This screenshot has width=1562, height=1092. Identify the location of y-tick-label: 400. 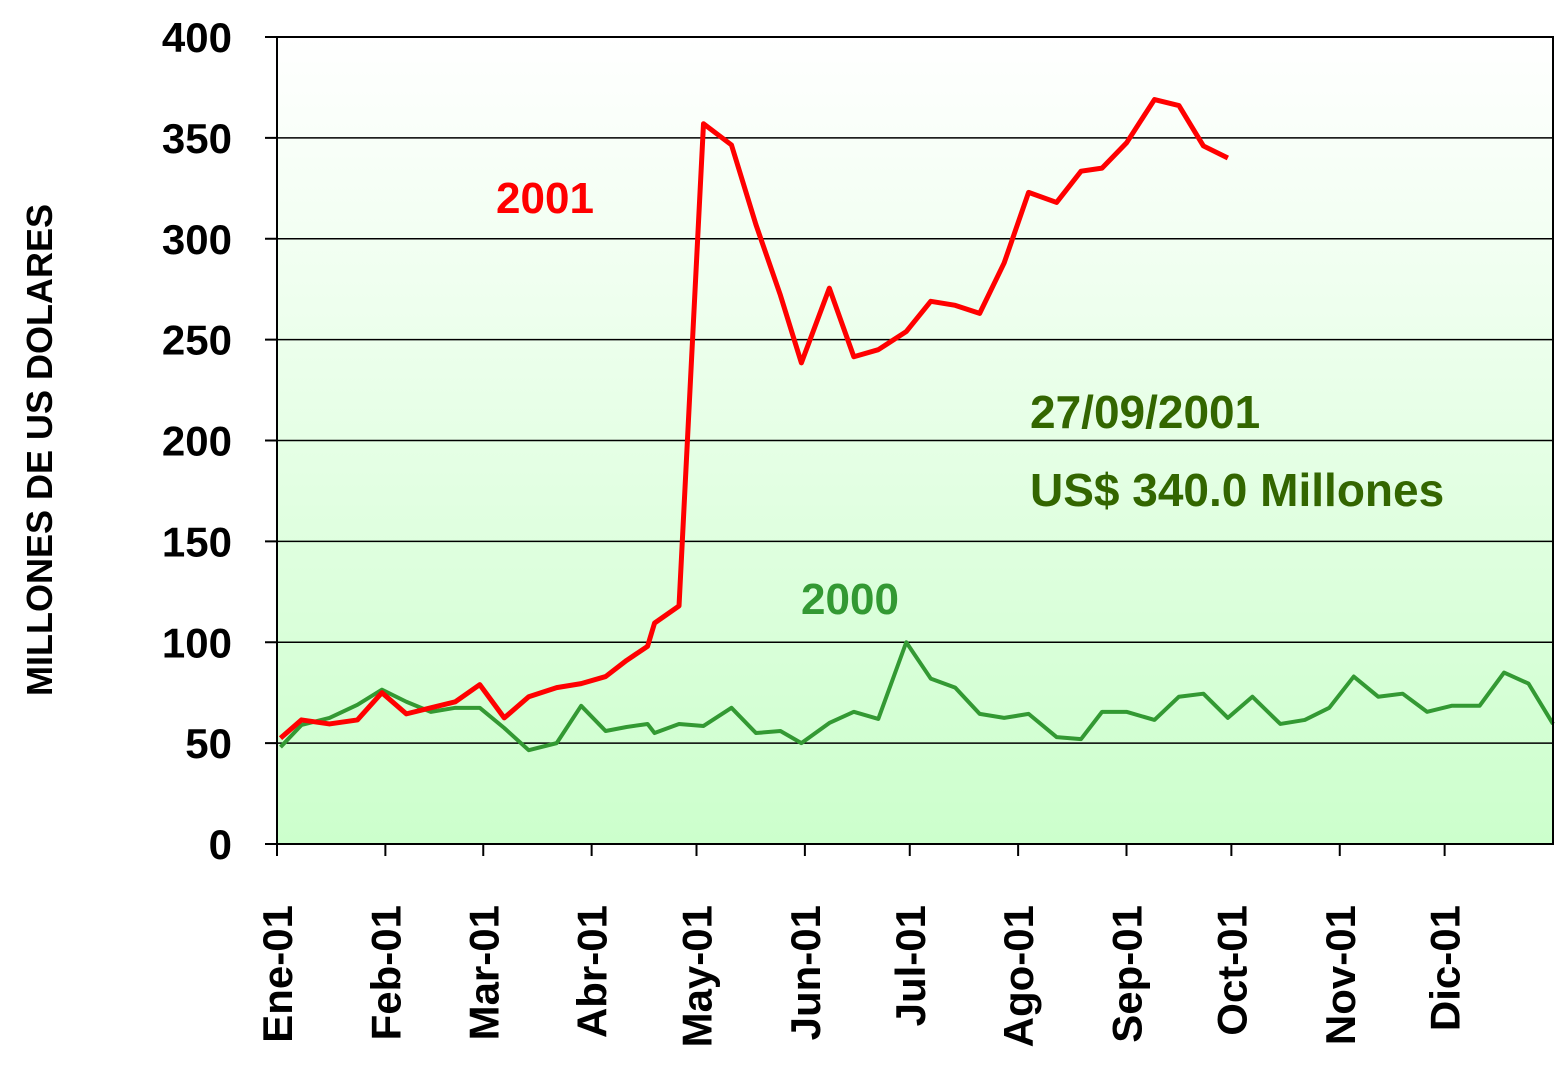
(197, 37).